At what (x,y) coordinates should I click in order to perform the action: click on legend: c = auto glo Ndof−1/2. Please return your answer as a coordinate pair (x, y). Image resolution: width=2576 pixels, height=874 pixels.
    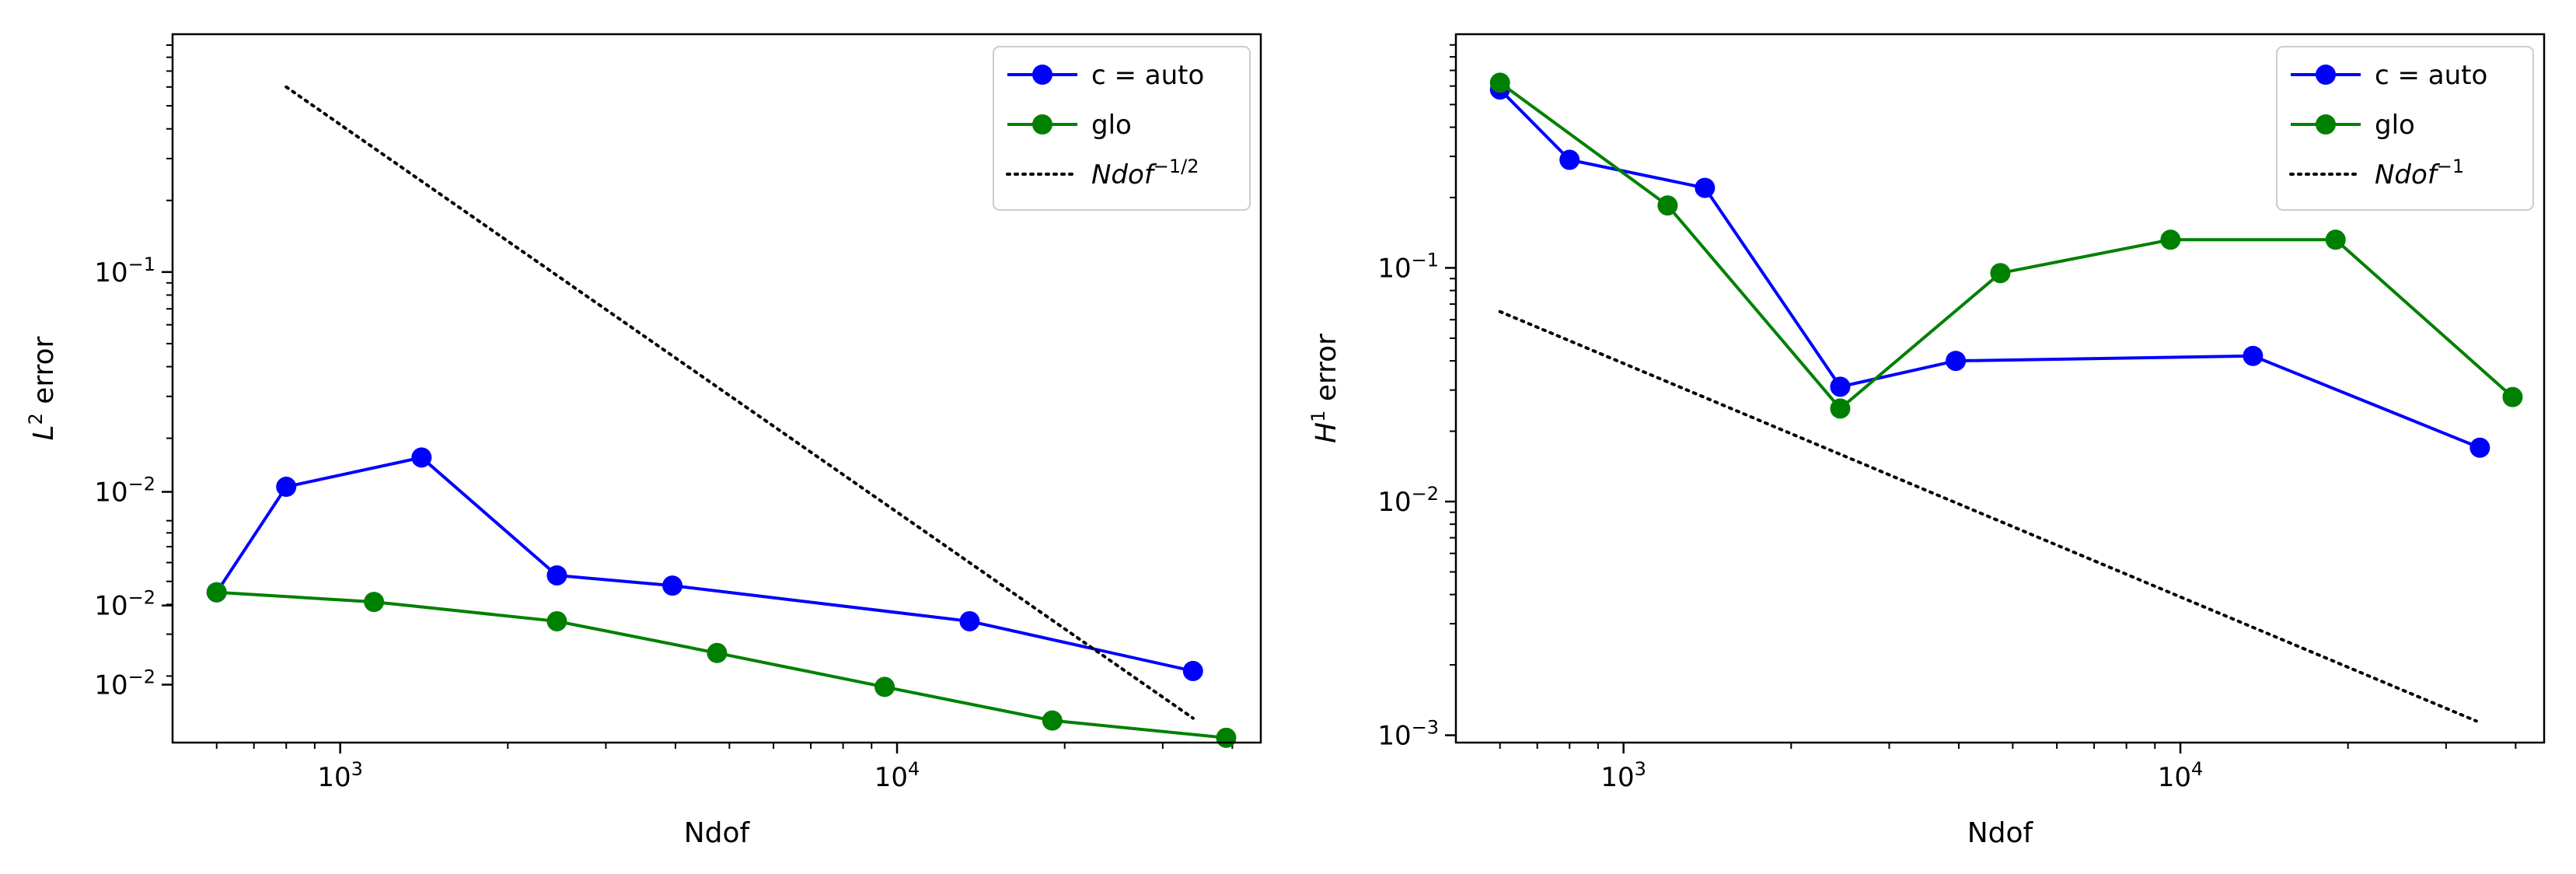
    Looking at the image, I should click on (1122, 128).